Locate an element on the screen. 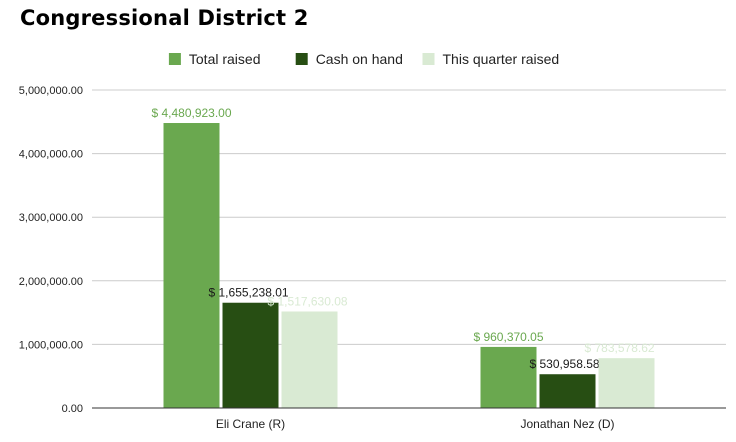  y-tick-label: 0.00 is located at coordinates (72, 409).